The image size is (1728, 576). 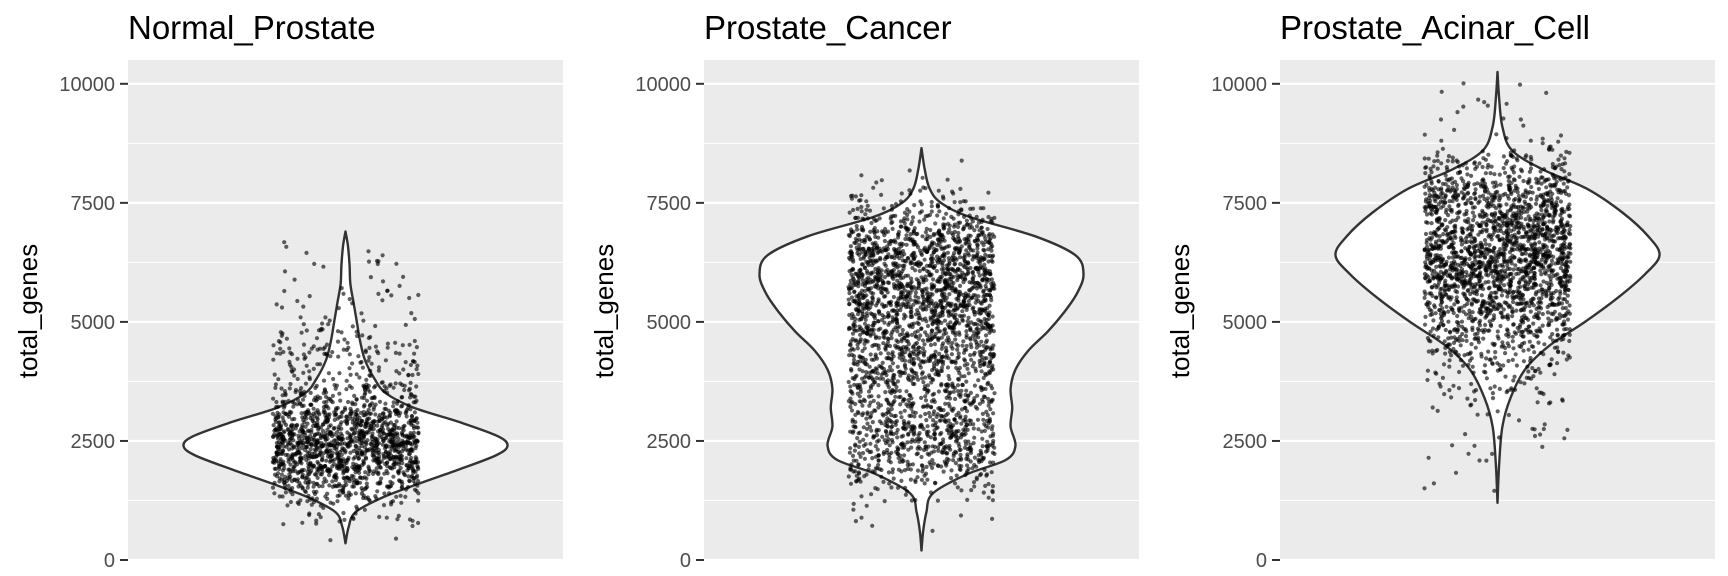 I want to click on y-axis-label: total_genes, so click(x=1180, y=311).